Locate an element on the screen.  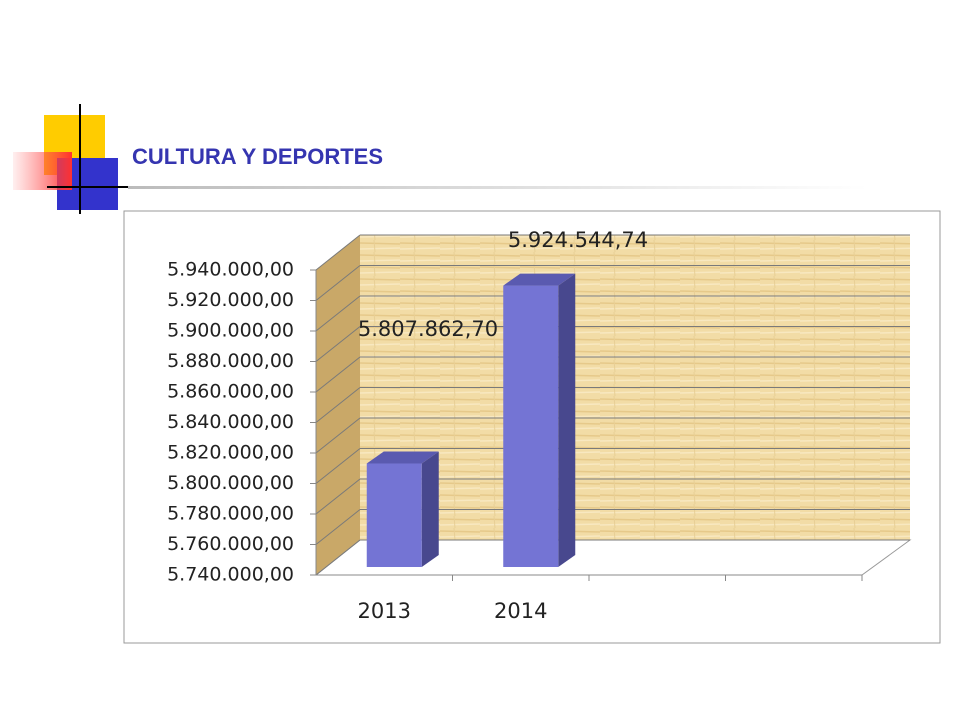
x-tick-label: 2014 is located at coordinates (520, 611).